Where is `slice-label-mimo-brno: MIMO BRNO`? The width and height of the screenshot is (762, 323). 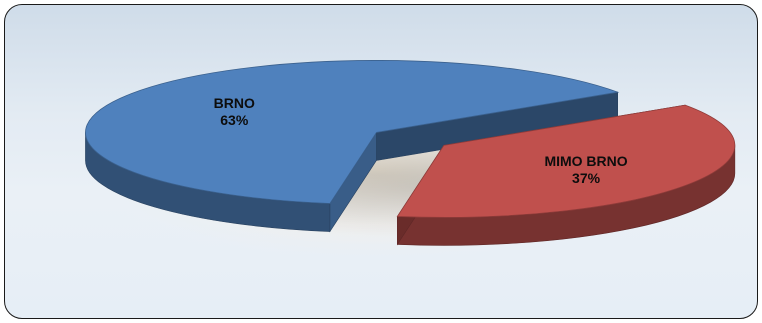 slice-label-mimo-brno: MIMO BRNO is located at coordinates (585, 161).